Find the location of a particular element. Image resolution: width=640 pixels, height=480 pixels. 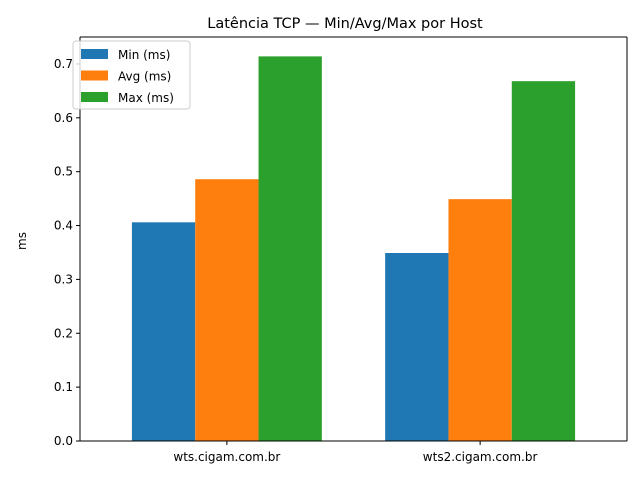

x-tick-label: wts2.cigam.com.br is located at coordinates (480, 457).